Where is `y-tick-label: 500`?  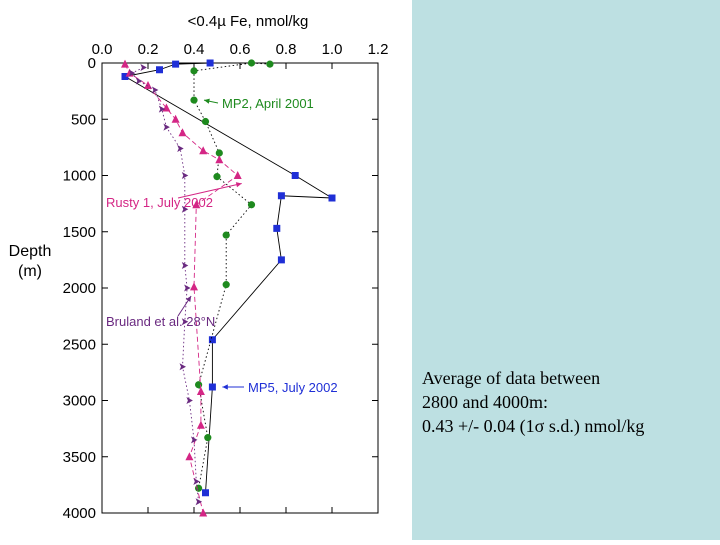 y-tick-label: 500 is located at coordinates (83, 119).